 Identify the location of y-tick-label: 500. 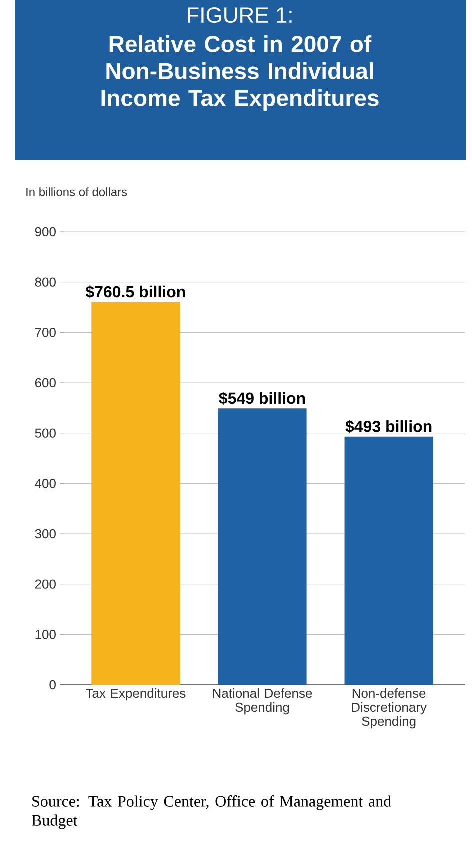
(45, 433).